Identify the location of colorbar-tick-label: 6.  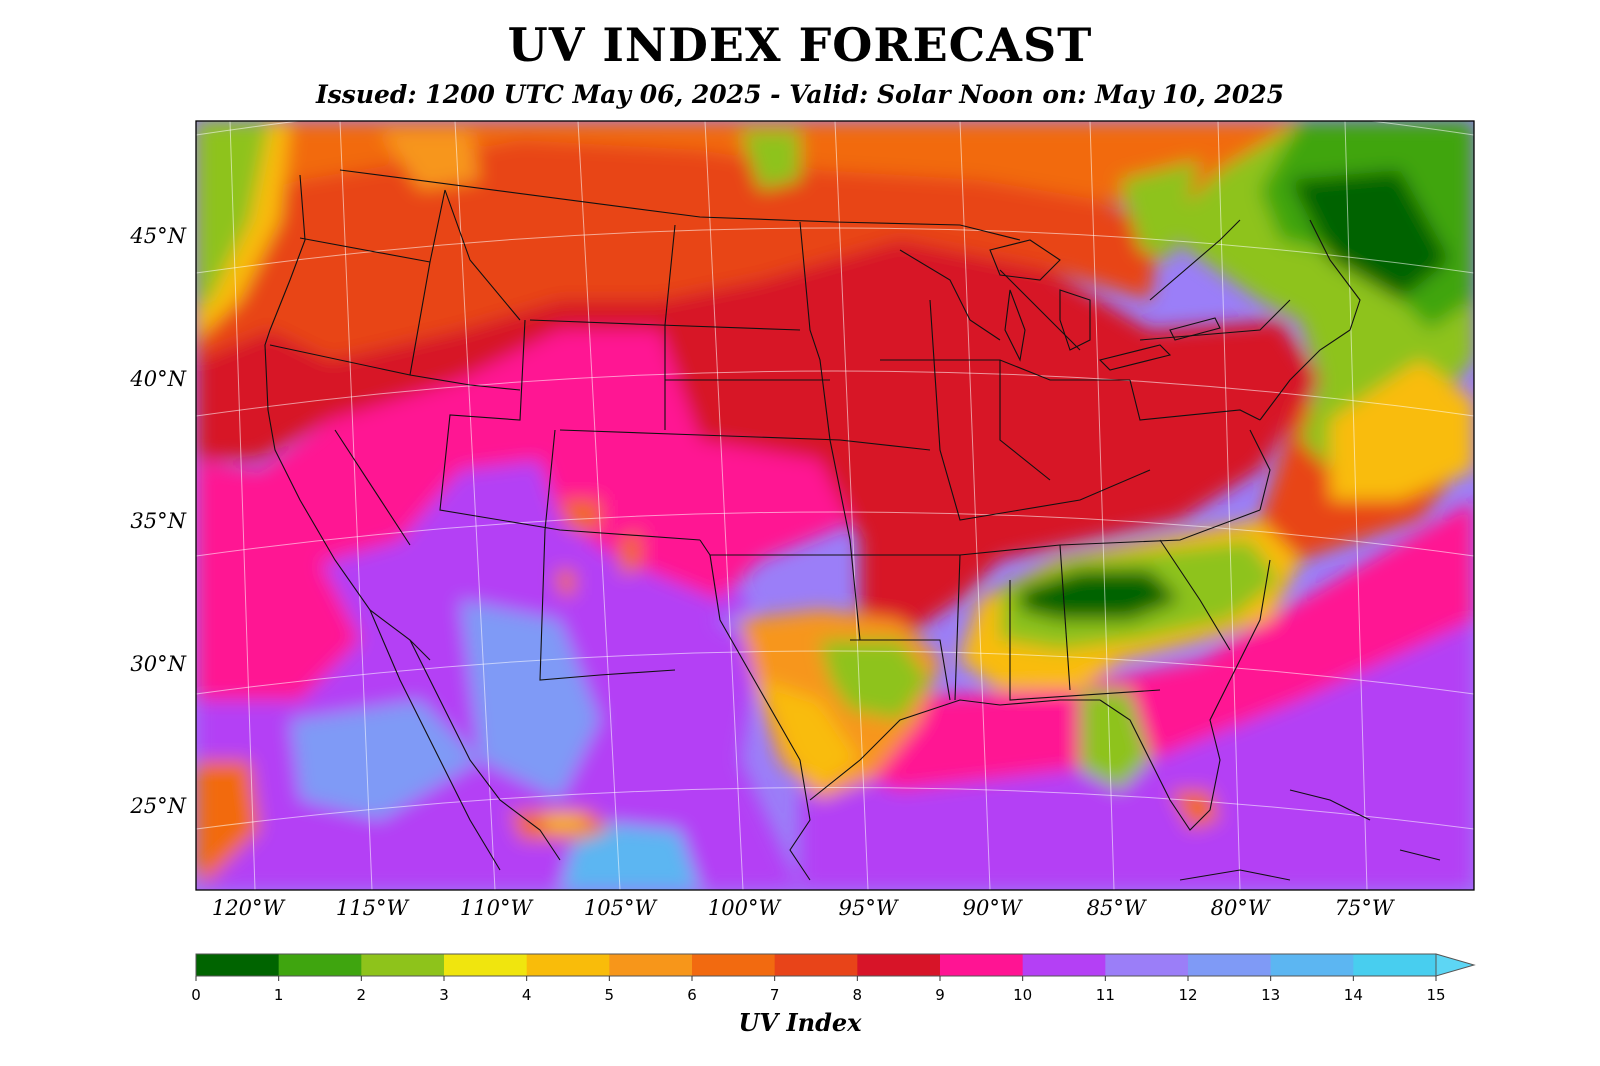
(692, 995).